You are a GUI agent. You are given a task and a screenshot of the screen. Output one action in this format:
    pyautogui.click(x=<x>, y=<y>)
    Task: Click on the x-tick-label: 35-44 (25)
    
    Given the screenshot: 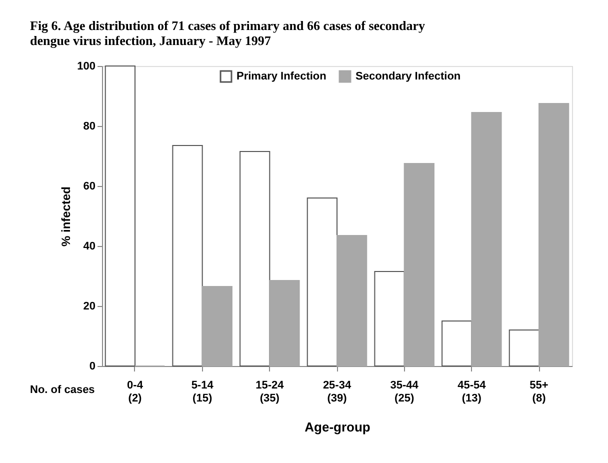 What is the action you would take?
    pyautogui.click(x=405, y=392)
    